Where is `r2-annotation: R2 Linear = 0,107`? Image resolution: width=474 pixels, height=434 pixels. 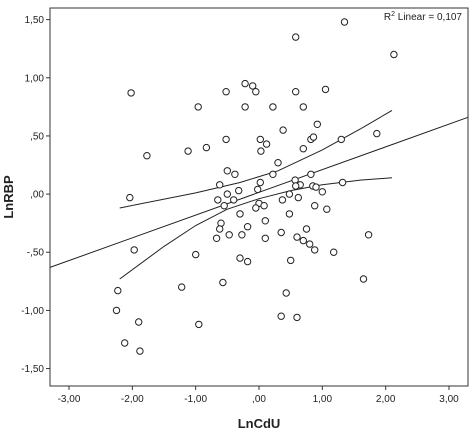
r2-annotation: R2 Linear = 0,107 is located at coordinates (423, 17).